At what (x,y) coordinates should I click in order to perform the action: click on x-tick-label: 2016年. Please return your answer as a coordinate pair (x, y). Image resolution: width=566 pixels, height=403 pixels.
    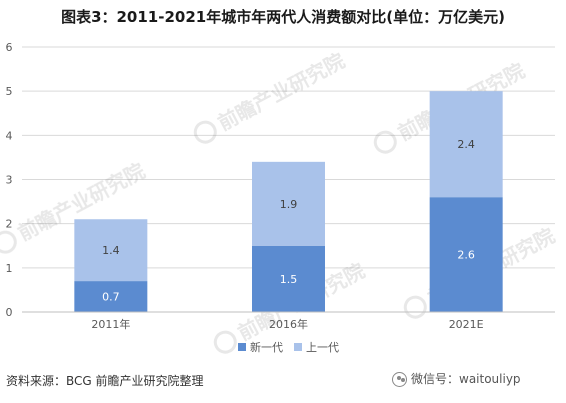
    Looking at the image, I should click on (288, 324).